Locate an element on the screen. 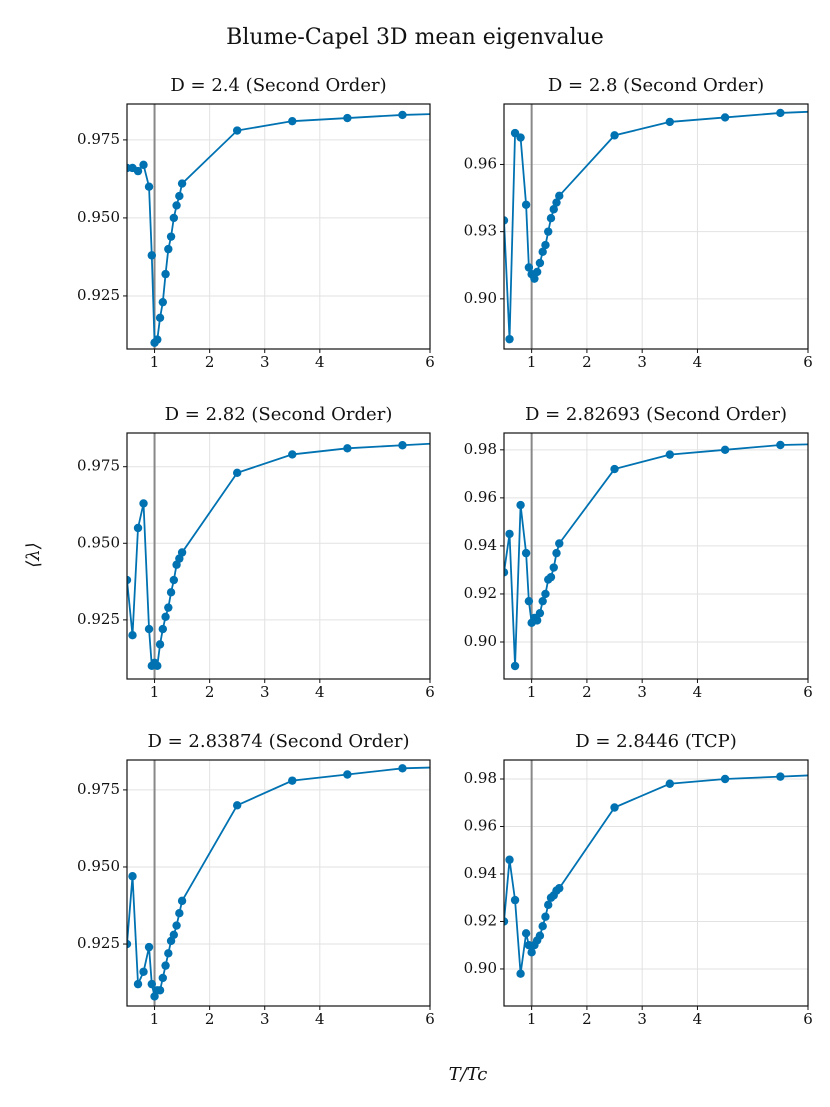 This screenshot has height=1107, width=830. x-axis-label: T/Tc is located at coordinates (468, 1074).